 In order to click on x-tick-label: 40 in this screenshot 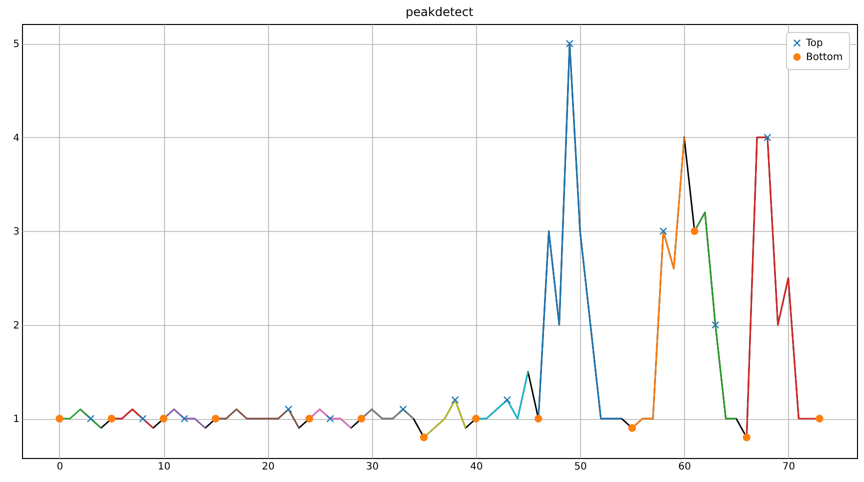, I will do `click(476, 467)`.